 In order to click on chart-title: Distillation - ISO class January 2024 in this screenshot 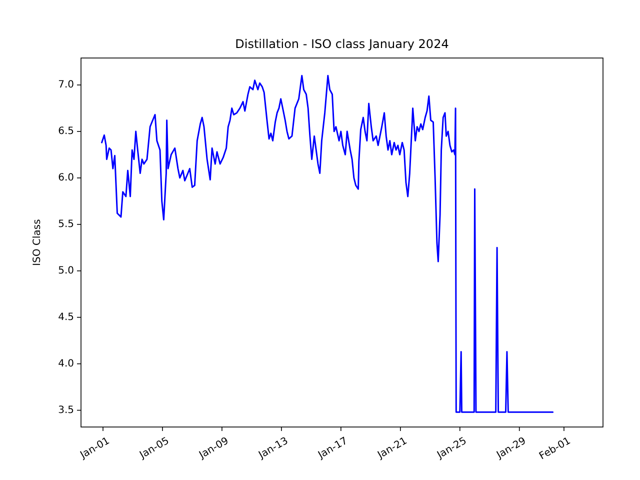, I will do `click(342, 44)`.